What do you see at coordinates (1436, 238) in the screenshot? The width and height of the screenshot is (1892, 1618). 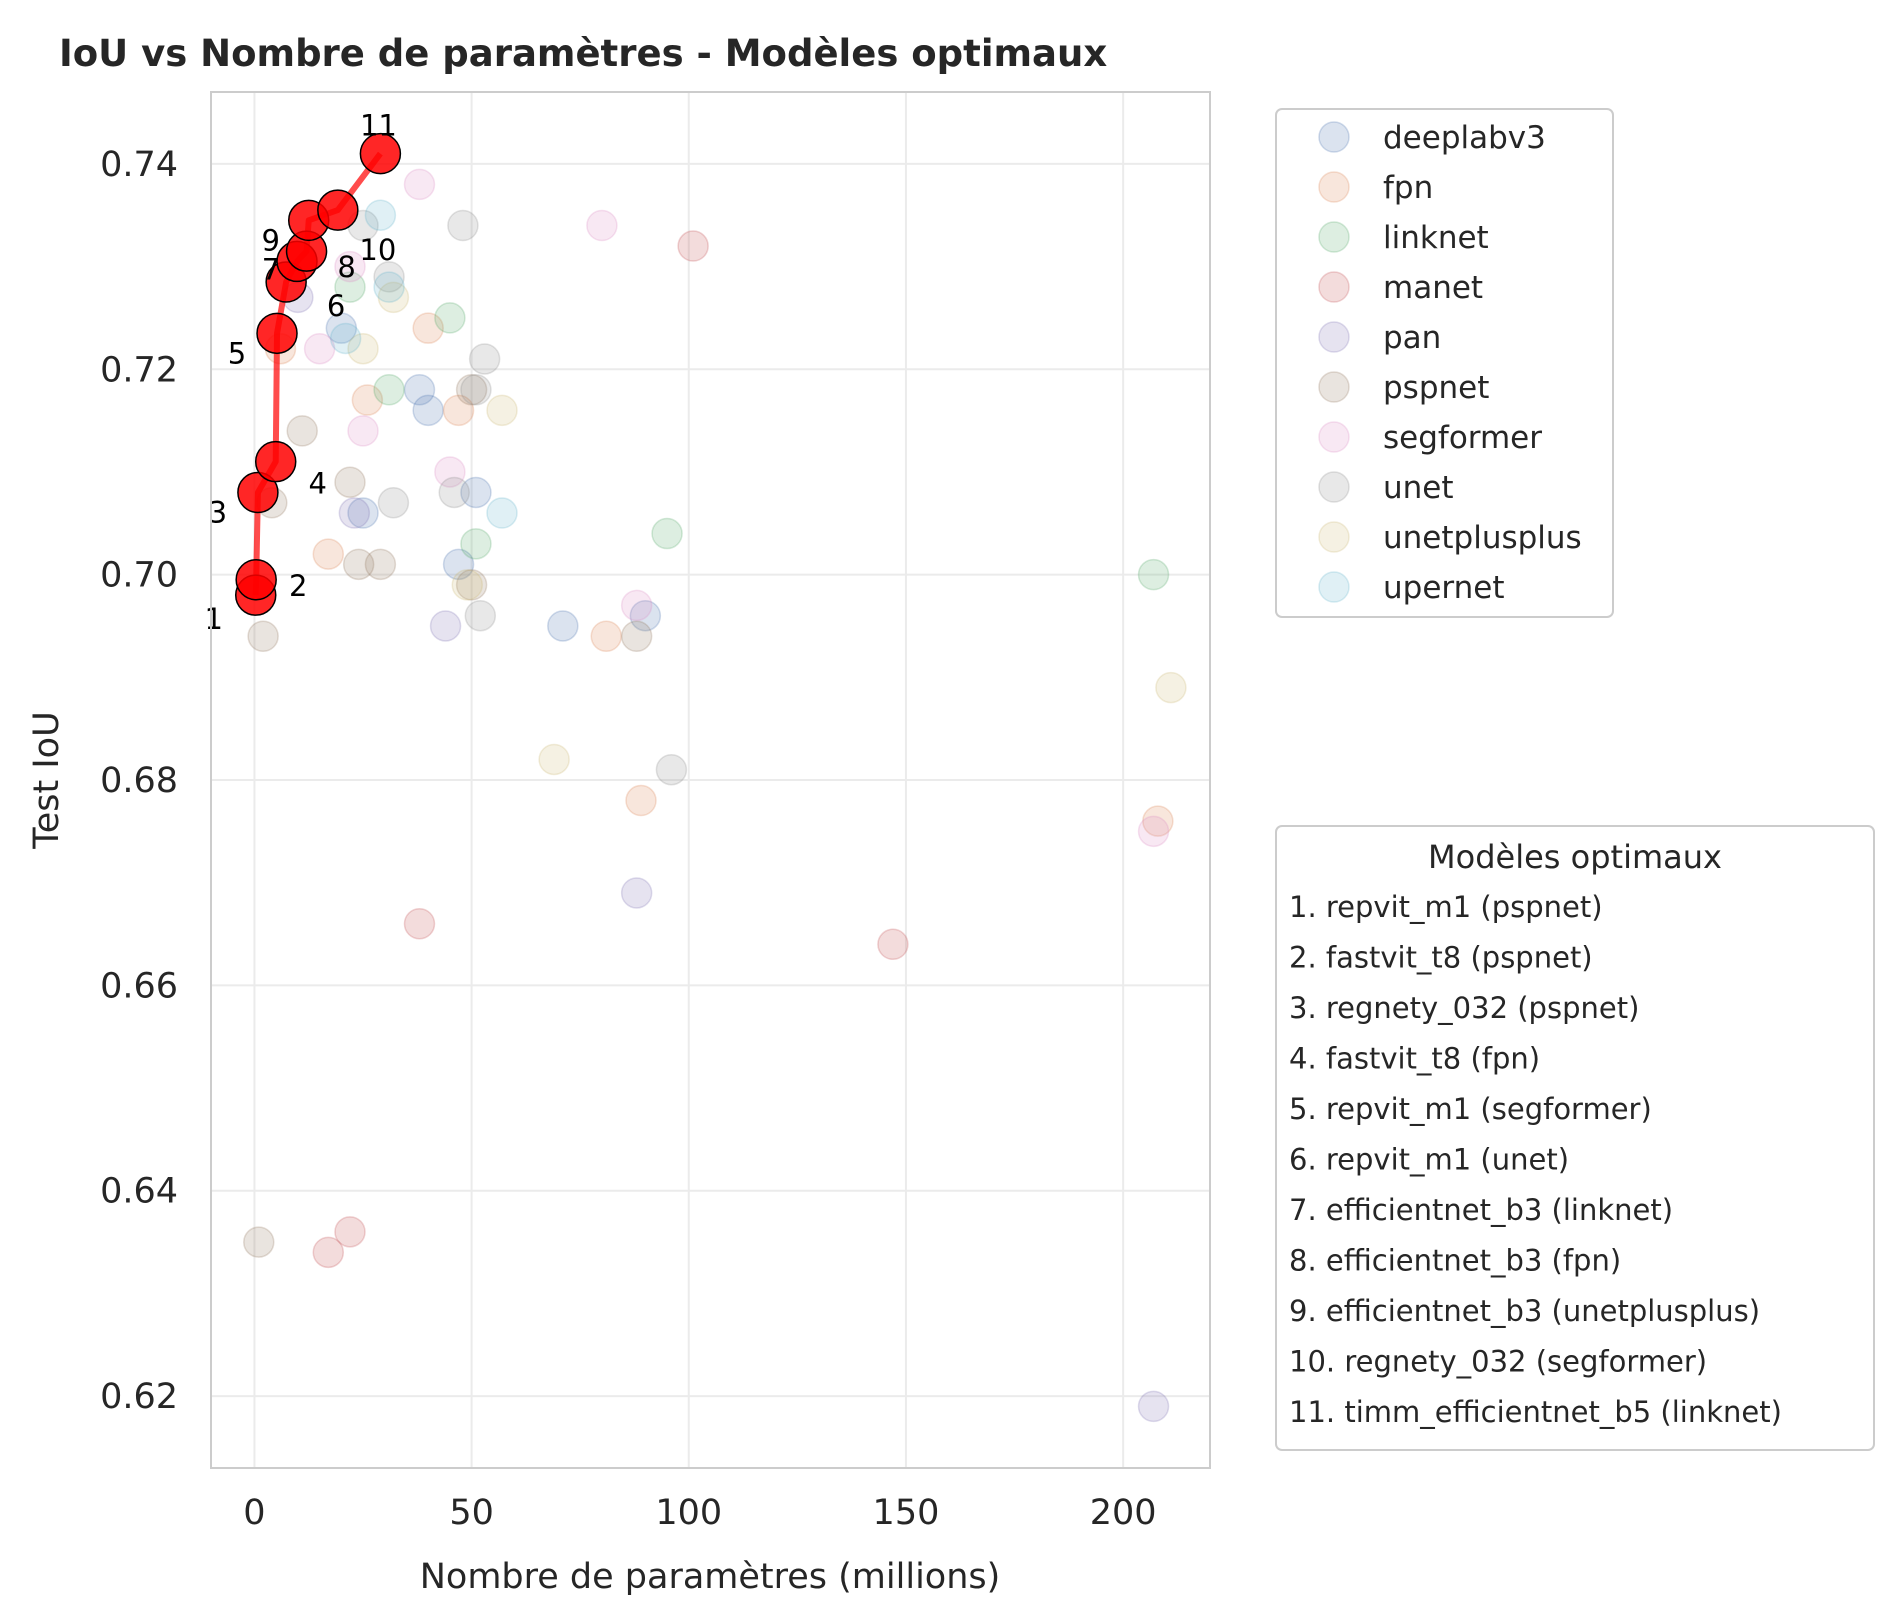 I see `legend-label-linknet: linknet` at bounding box center [1436, 238].